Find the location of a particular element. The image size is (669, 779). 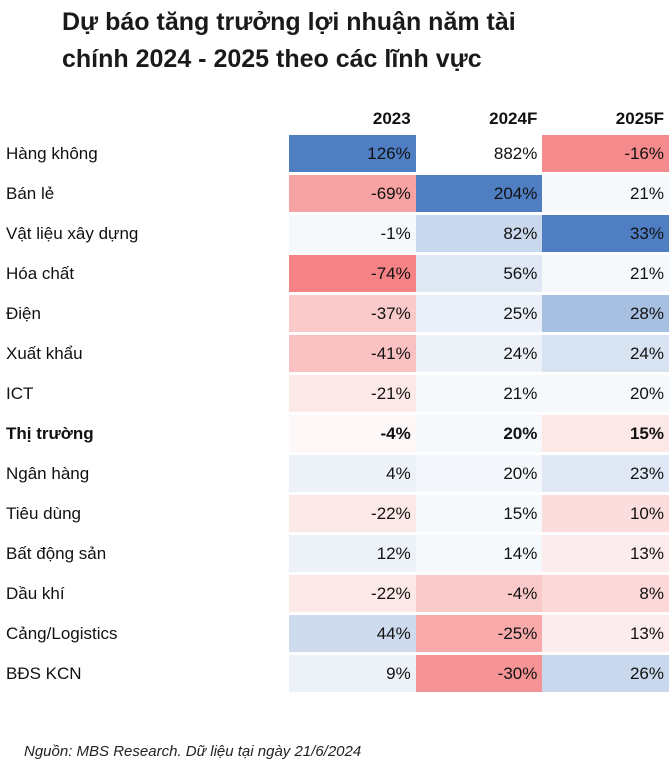

heatmap-cell: -1% is located at coordinates (352, 233).